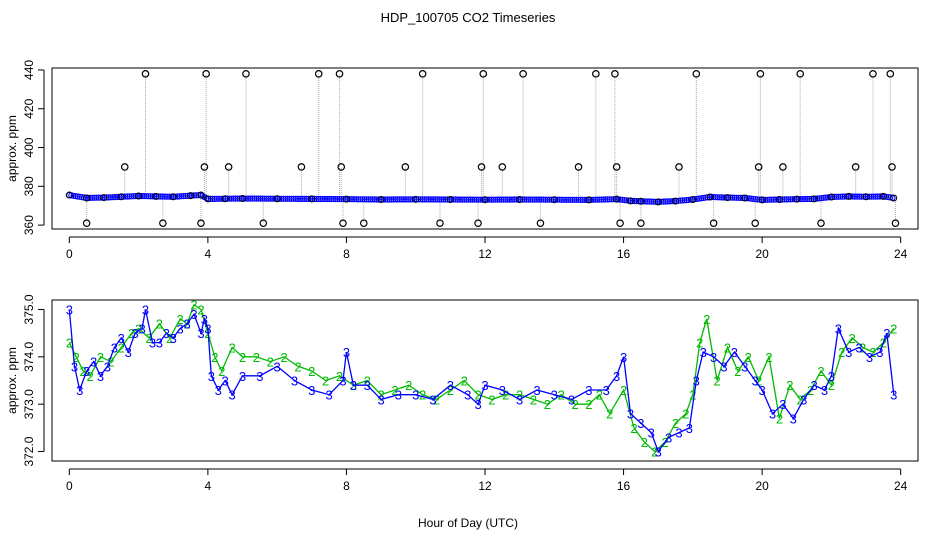 This screenshot has height=540, width=936. I want to click on series-3-point-29: 3, so click(277, 366).